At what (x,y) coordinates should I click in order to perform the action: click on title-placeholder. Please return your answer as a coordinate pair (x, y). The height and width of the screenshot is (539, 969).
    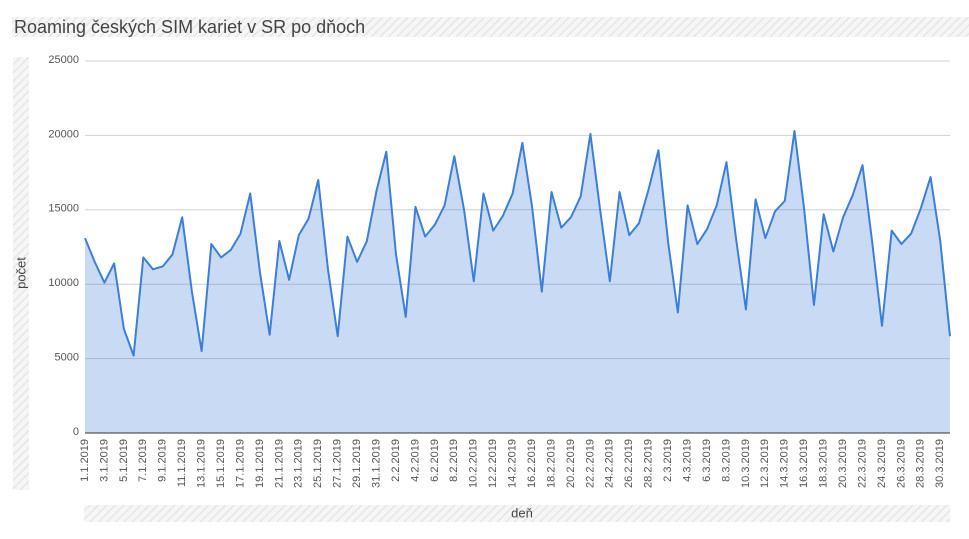
    Looking at the image, I should click on (490, 27).